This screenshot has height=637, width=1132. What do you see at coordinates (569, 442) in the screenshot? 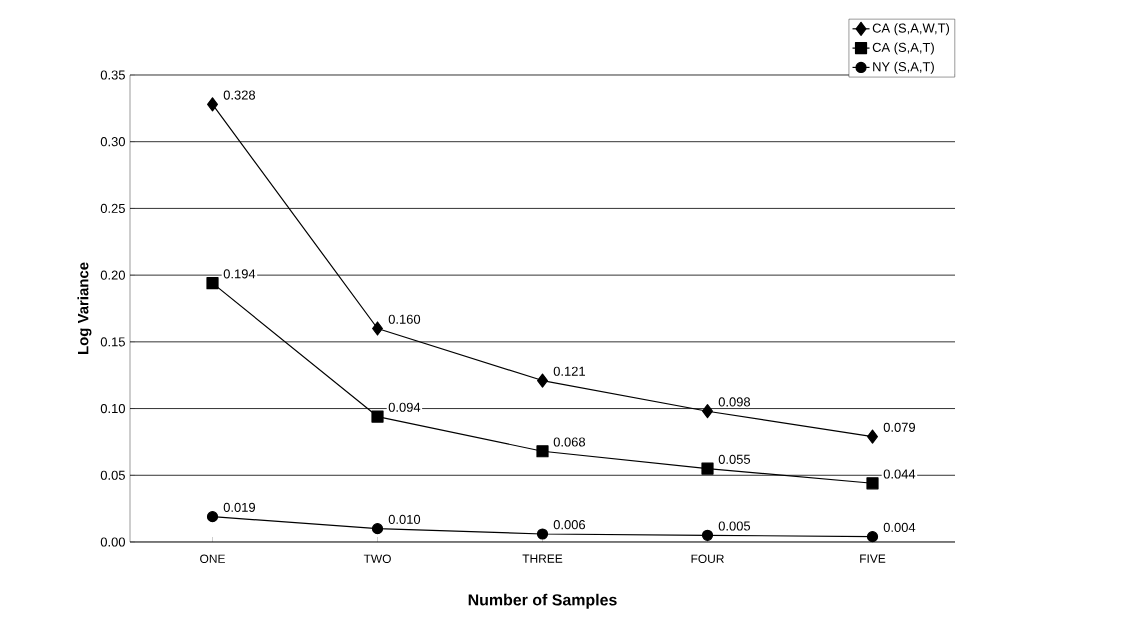
I see `data-label: 0.068` at bounding box center [569, 442].